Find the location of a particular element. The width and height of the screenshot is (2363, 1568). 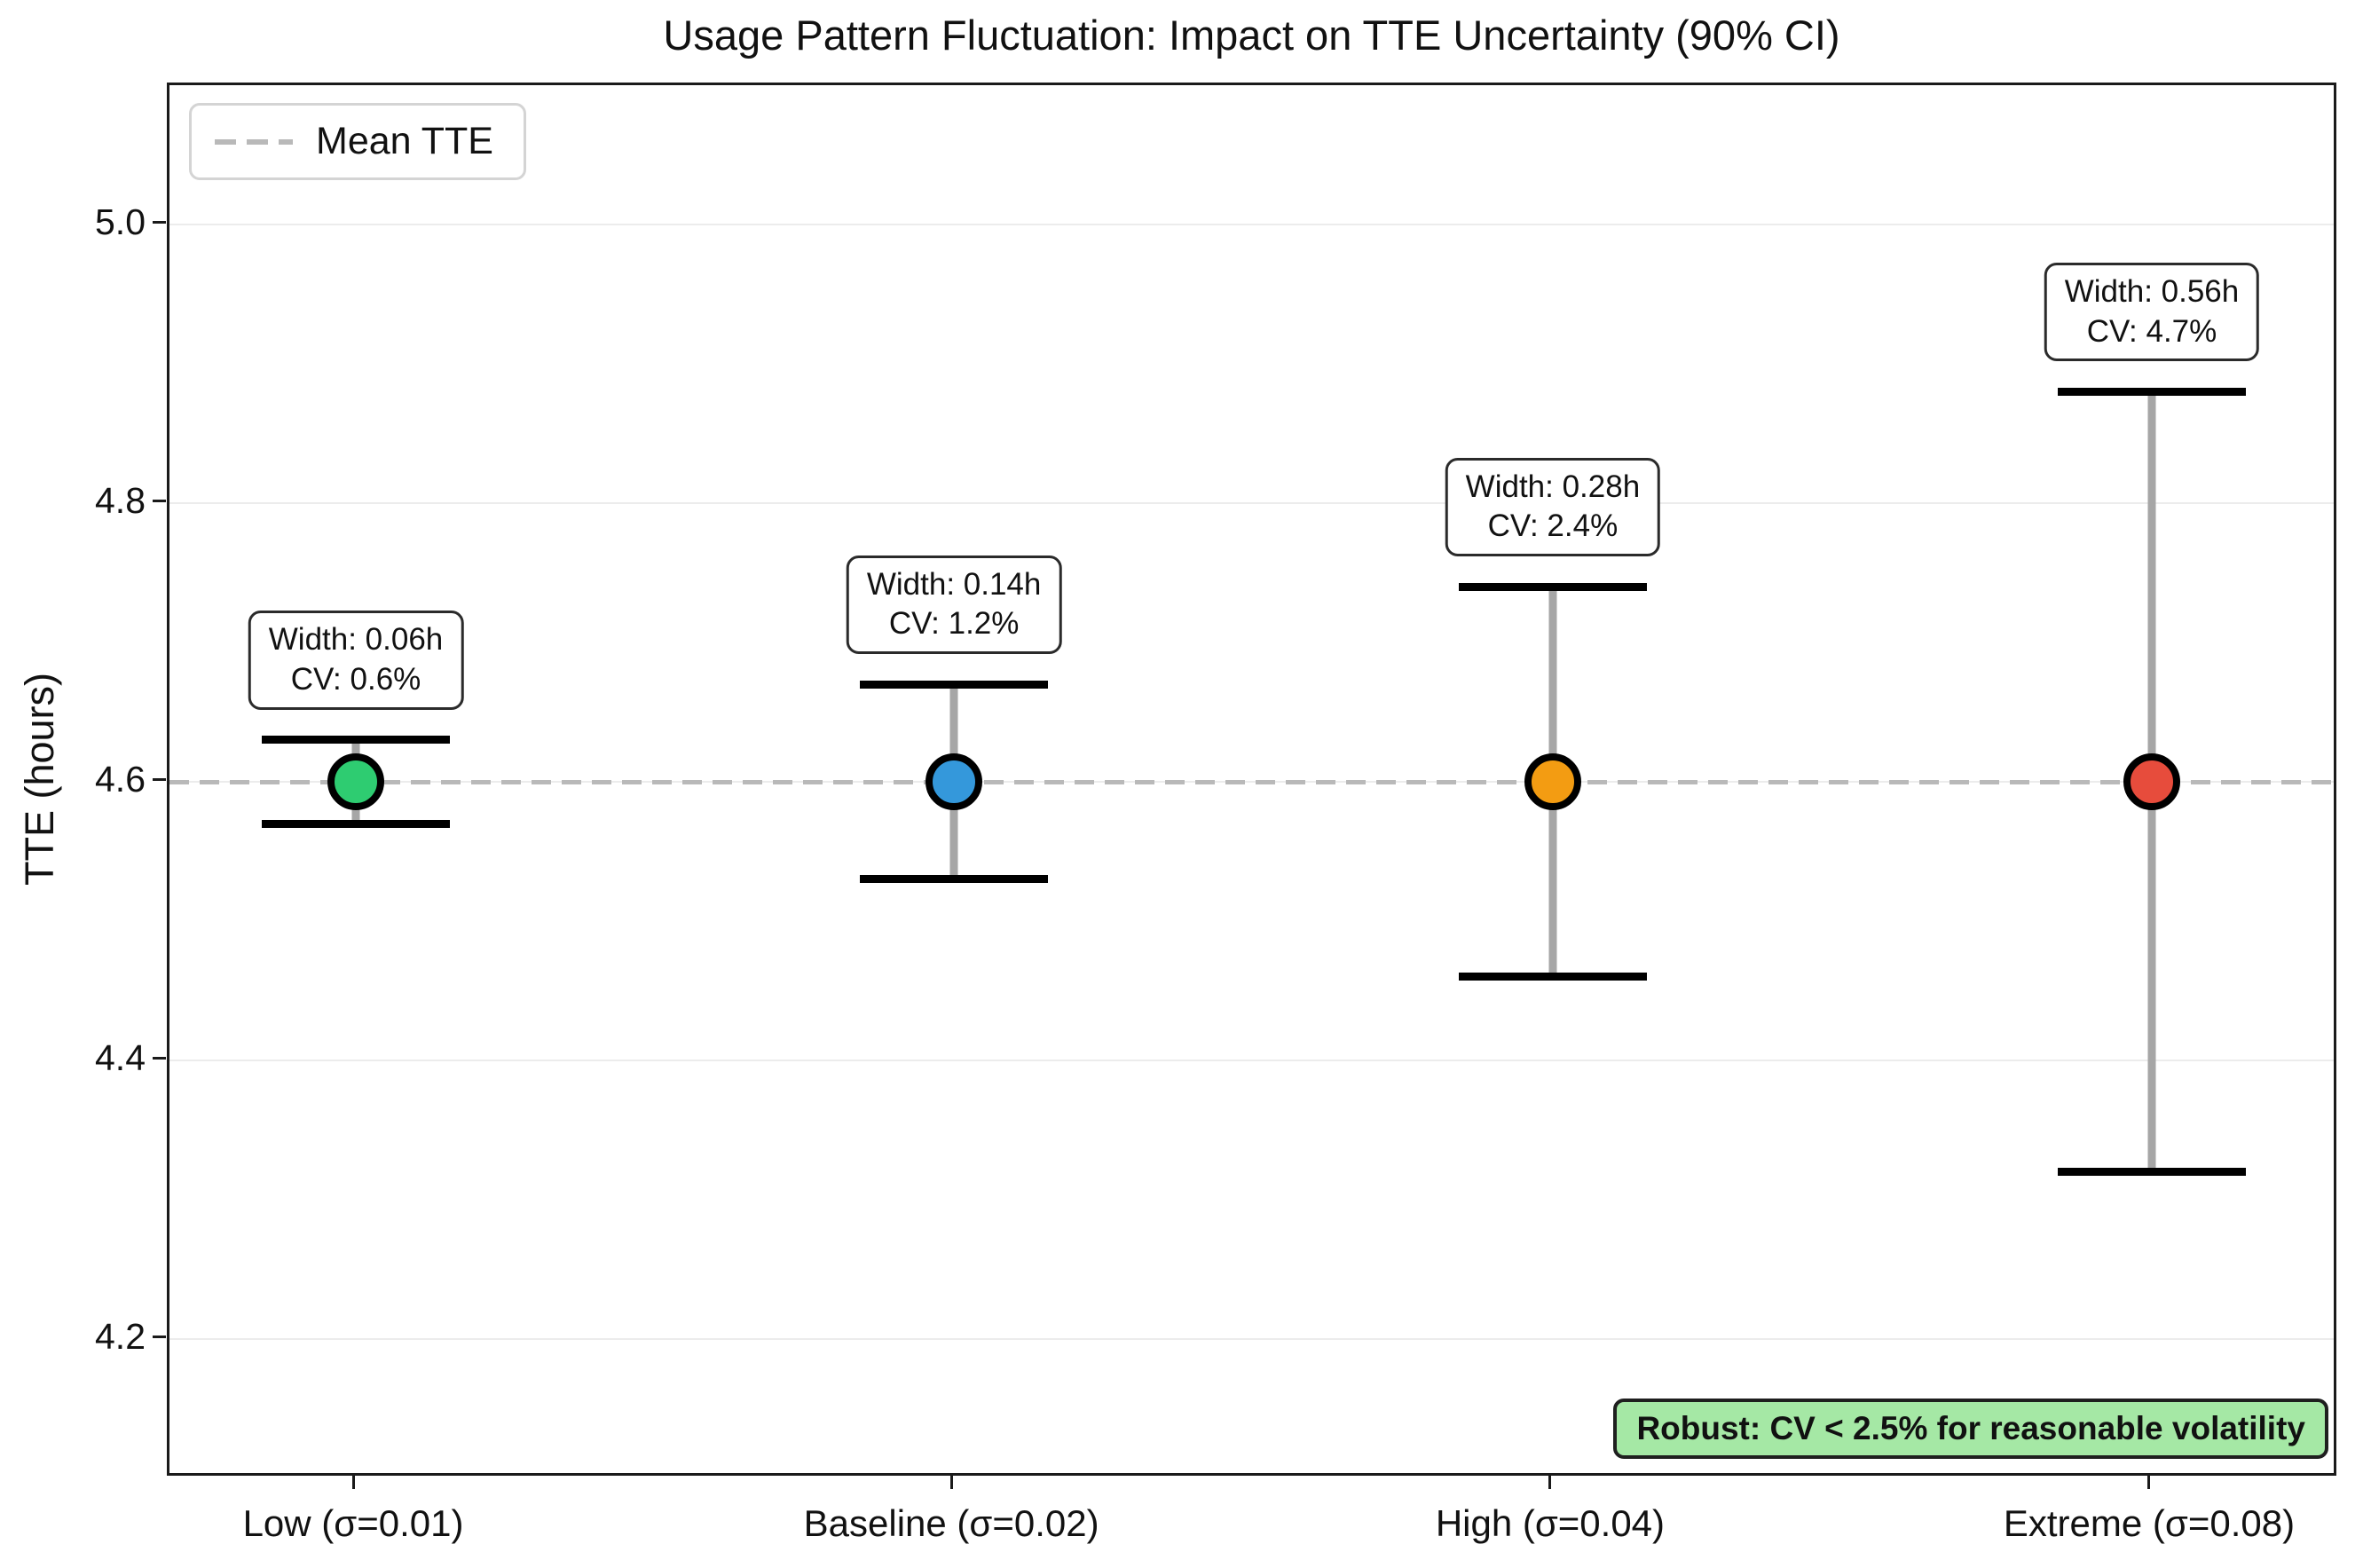

x-tick-label: Low (σ=0.01) is located at coordinates (353, 1523).